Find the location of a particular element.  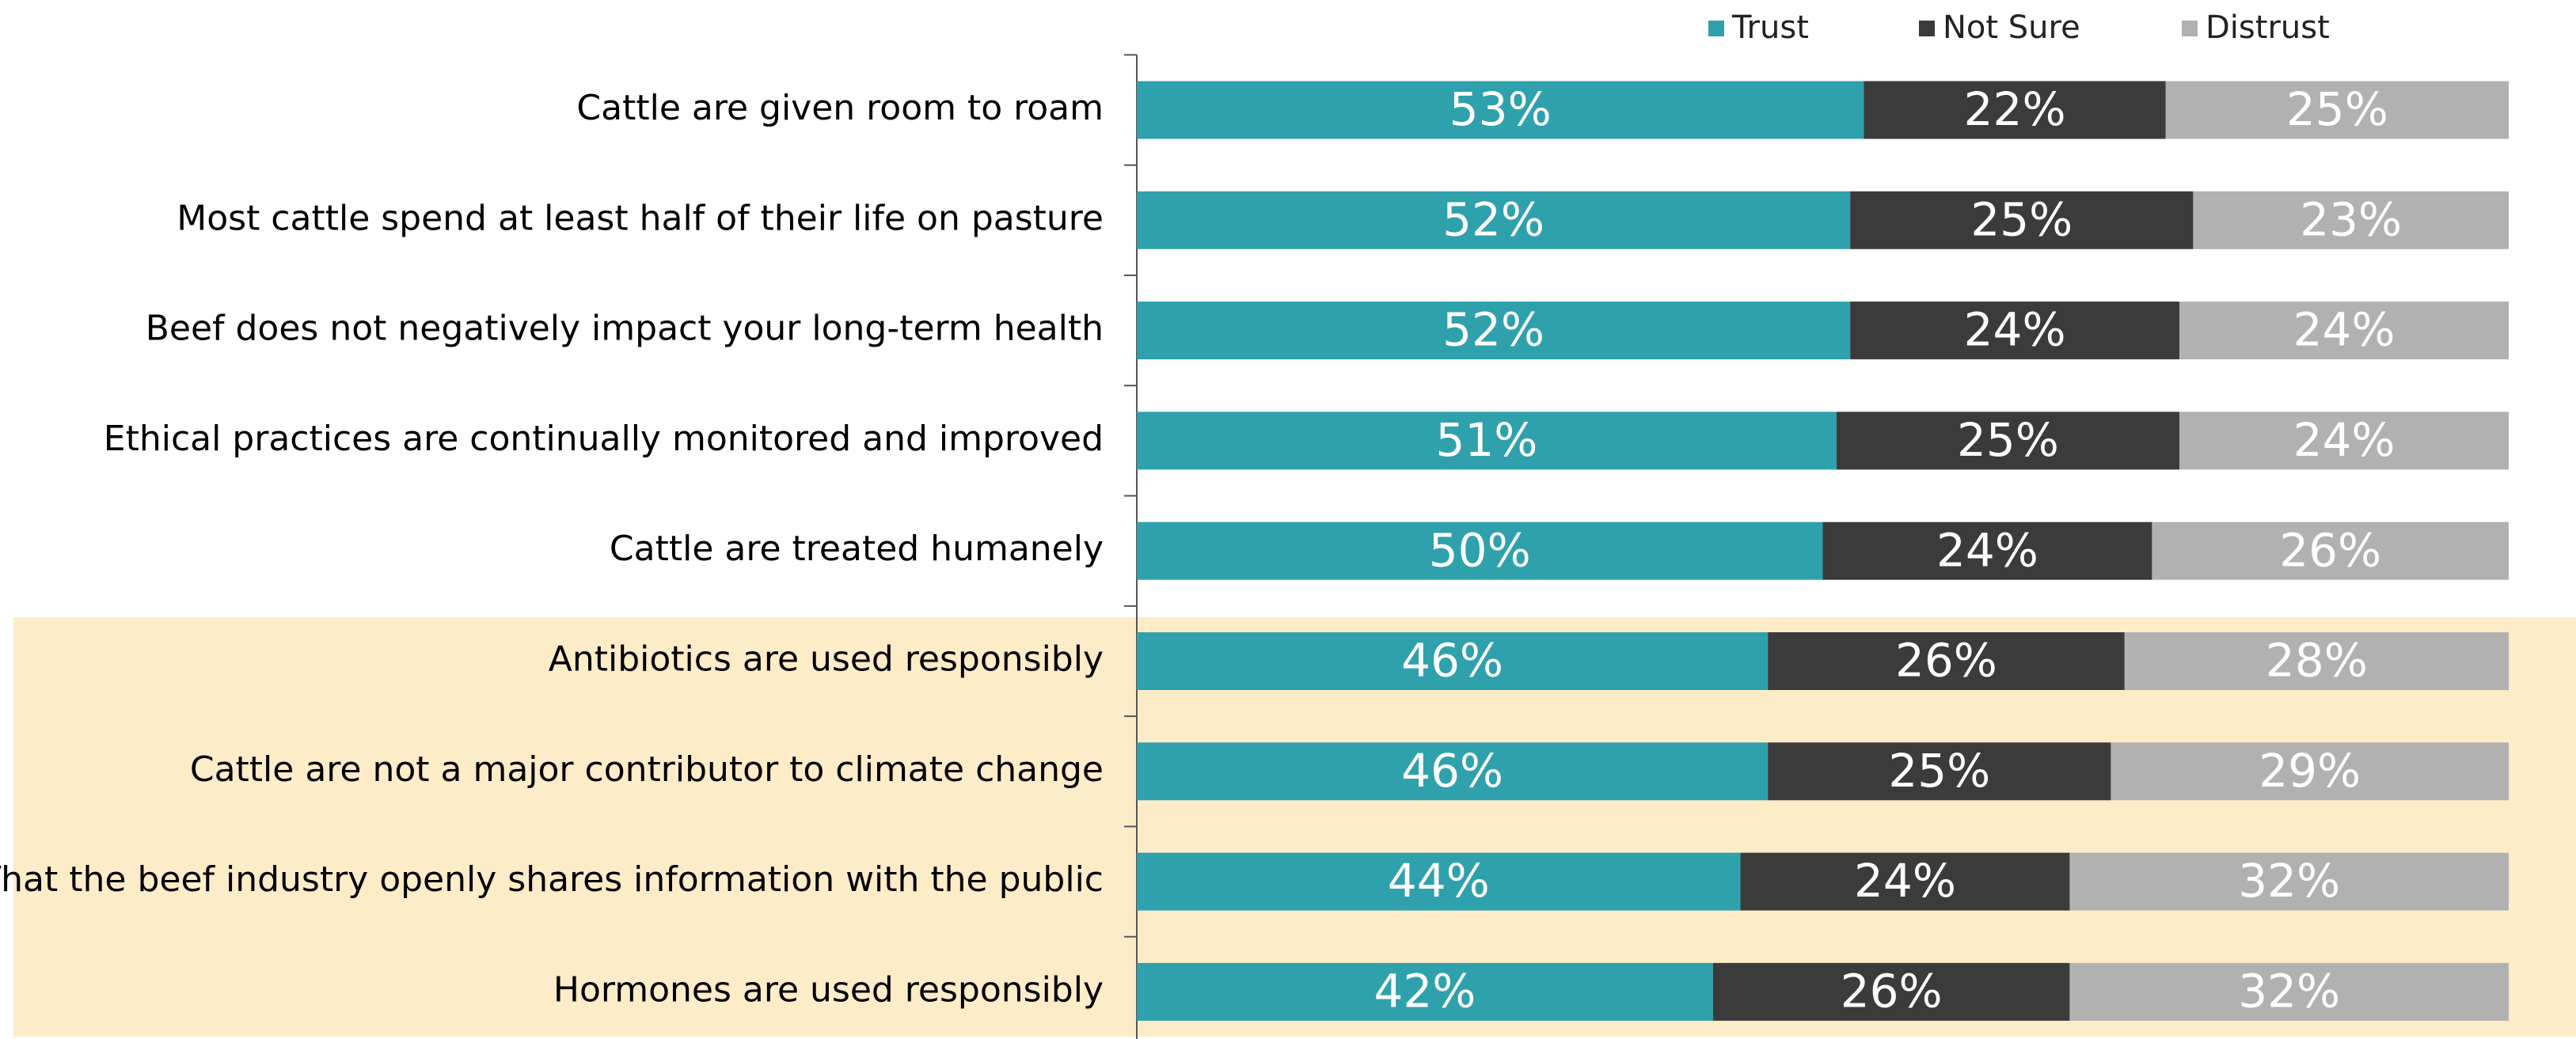

value-label: 22% is located at coordinates (2015, 109).